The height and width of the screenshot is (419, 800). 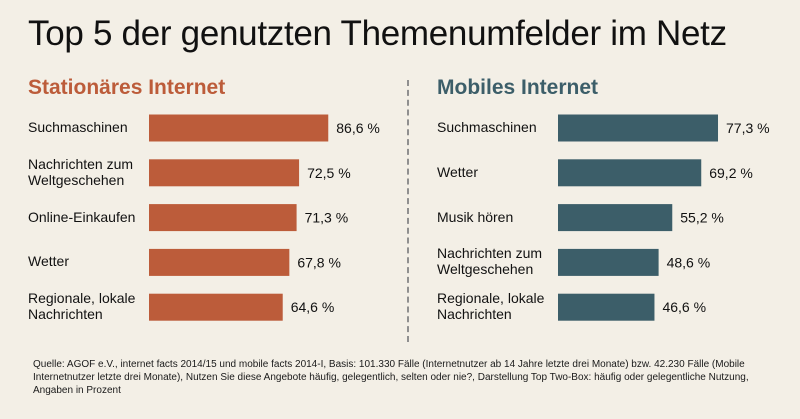 I want to click on panel-divider, so click(x=408, y=211).